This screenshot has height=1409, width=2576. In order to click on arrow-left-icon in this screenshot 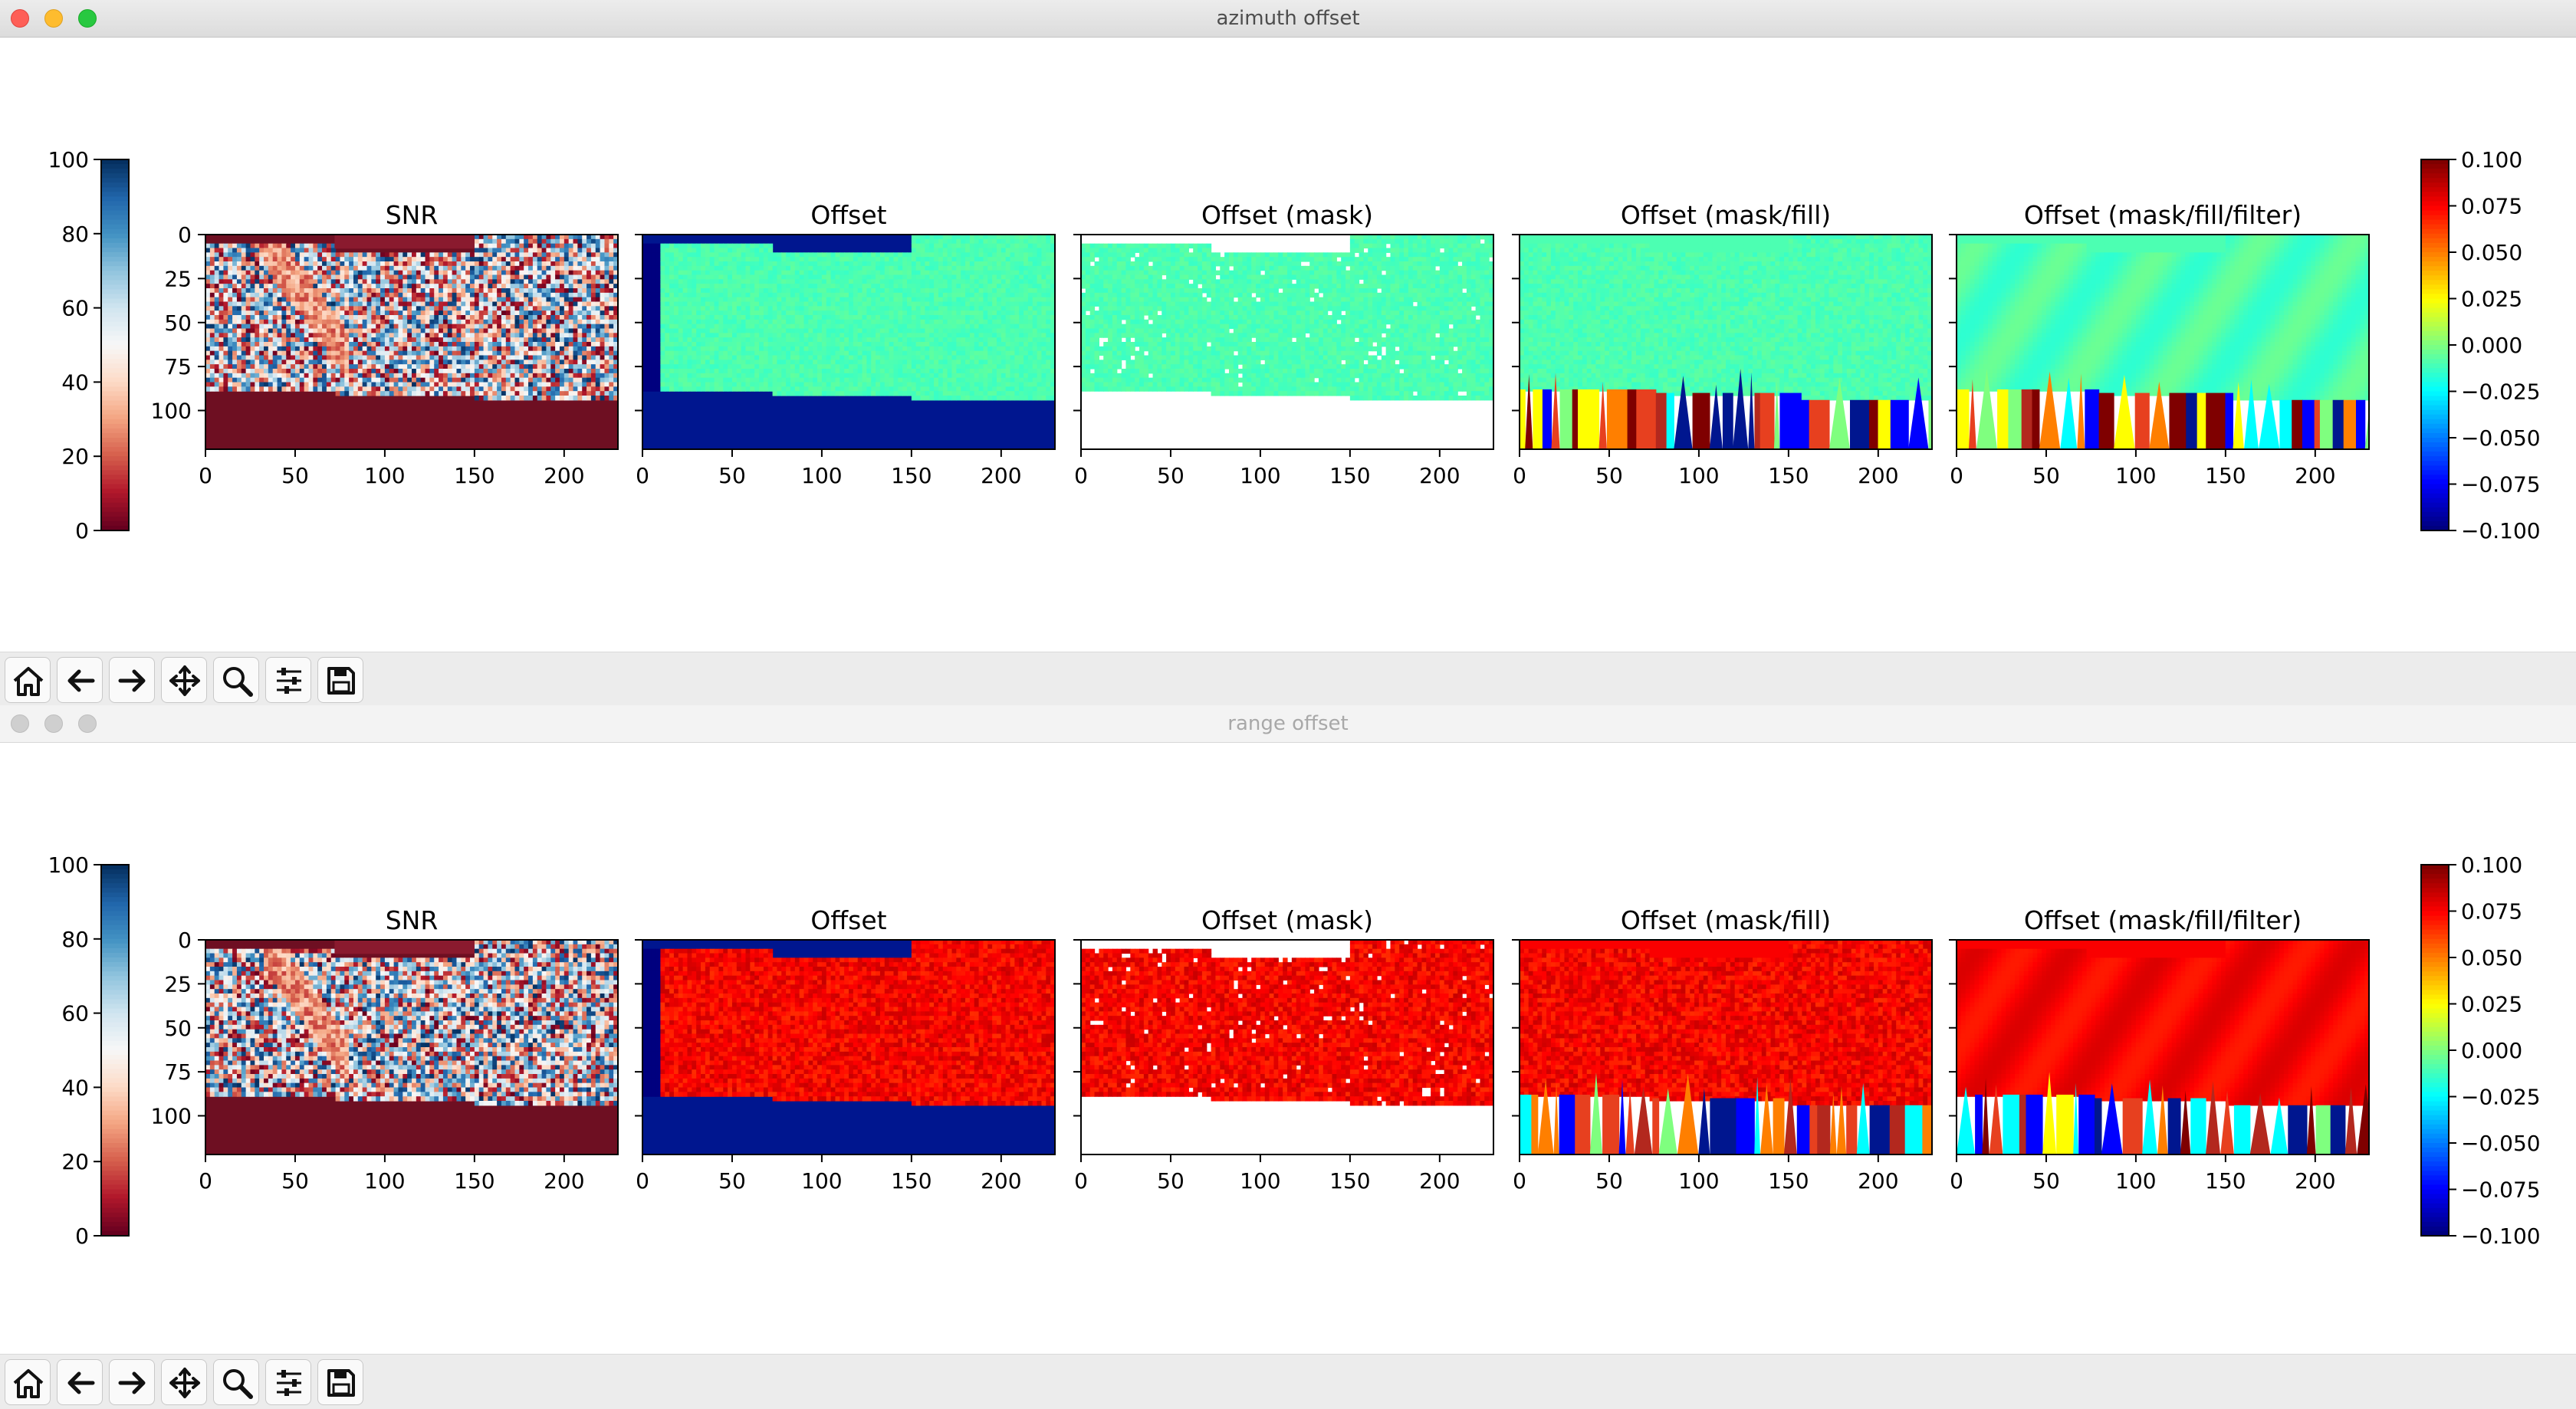, I will do `click(81, 1382)`.